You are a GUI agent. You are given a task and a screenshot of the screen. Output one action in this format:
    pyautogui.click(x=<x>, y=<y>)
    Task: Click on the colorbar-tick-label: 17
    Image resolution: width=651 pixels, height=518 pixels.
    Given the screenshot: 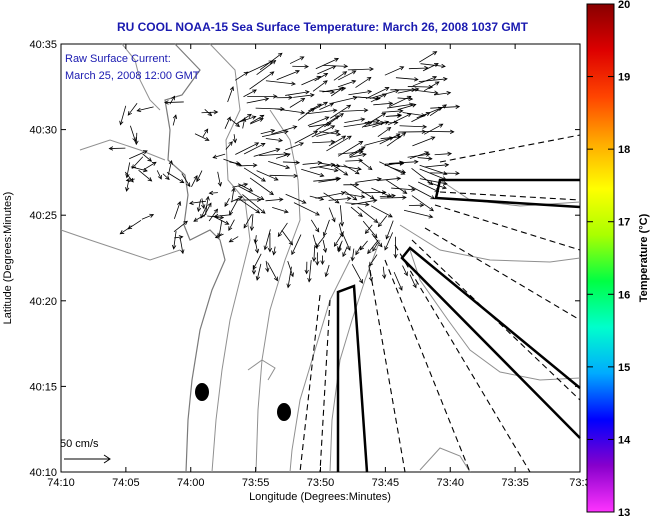 What is the action you would take?
    pyautogui.click(x=624, y=223)
    